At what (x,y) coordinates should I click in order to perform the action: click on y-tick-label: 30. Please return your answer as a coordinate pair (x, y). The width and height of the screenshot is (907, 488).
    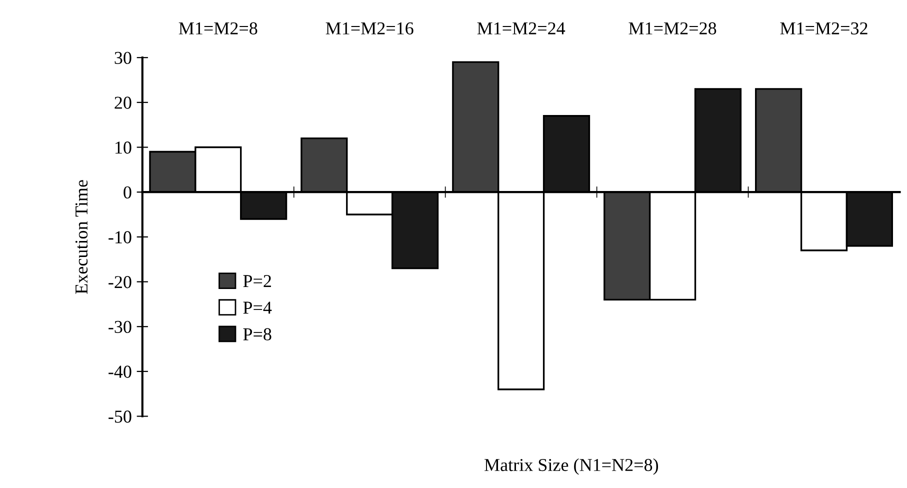
    Looking at the image, I should click on (123, 58).